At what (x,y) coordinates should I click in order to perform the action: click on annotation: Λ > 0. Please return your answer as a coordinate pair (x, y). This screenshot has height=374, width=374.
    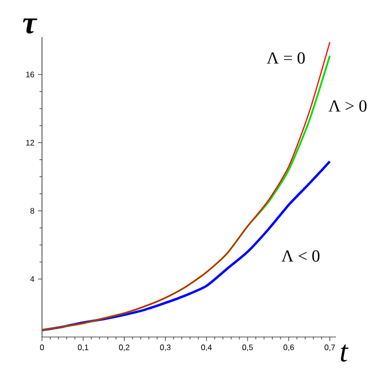
    Looking at the image, I should click on (347, 106).